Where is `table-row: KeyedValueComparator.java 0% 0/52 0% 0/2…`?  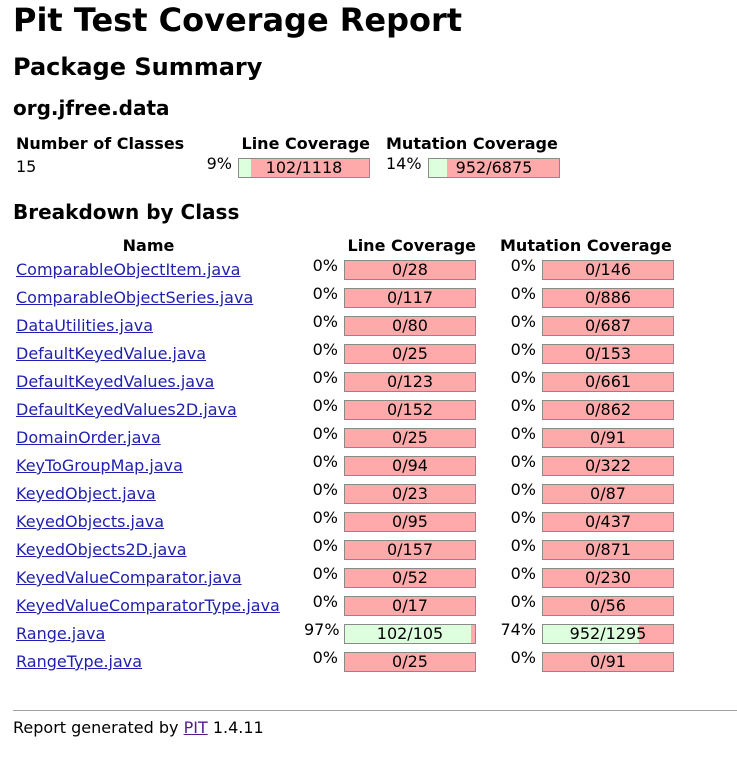
table-row: KeyedValueComparator.java 0% 0/52 0% 0/2… is located at coordinates (345, 579).